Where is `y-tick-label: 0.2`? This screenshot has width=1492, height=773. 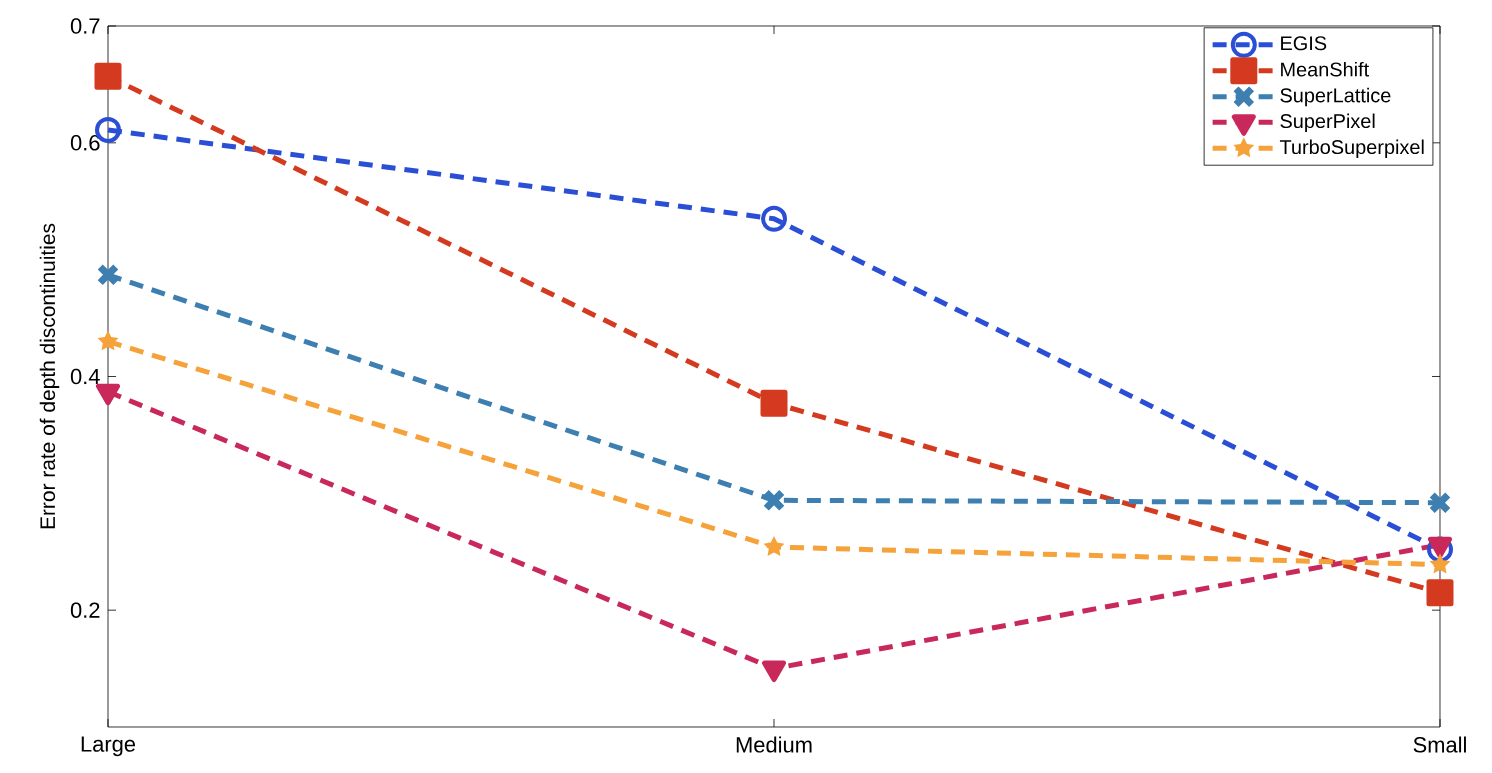
y-tick-label: 0.2 is located at coordinates (85, 610).